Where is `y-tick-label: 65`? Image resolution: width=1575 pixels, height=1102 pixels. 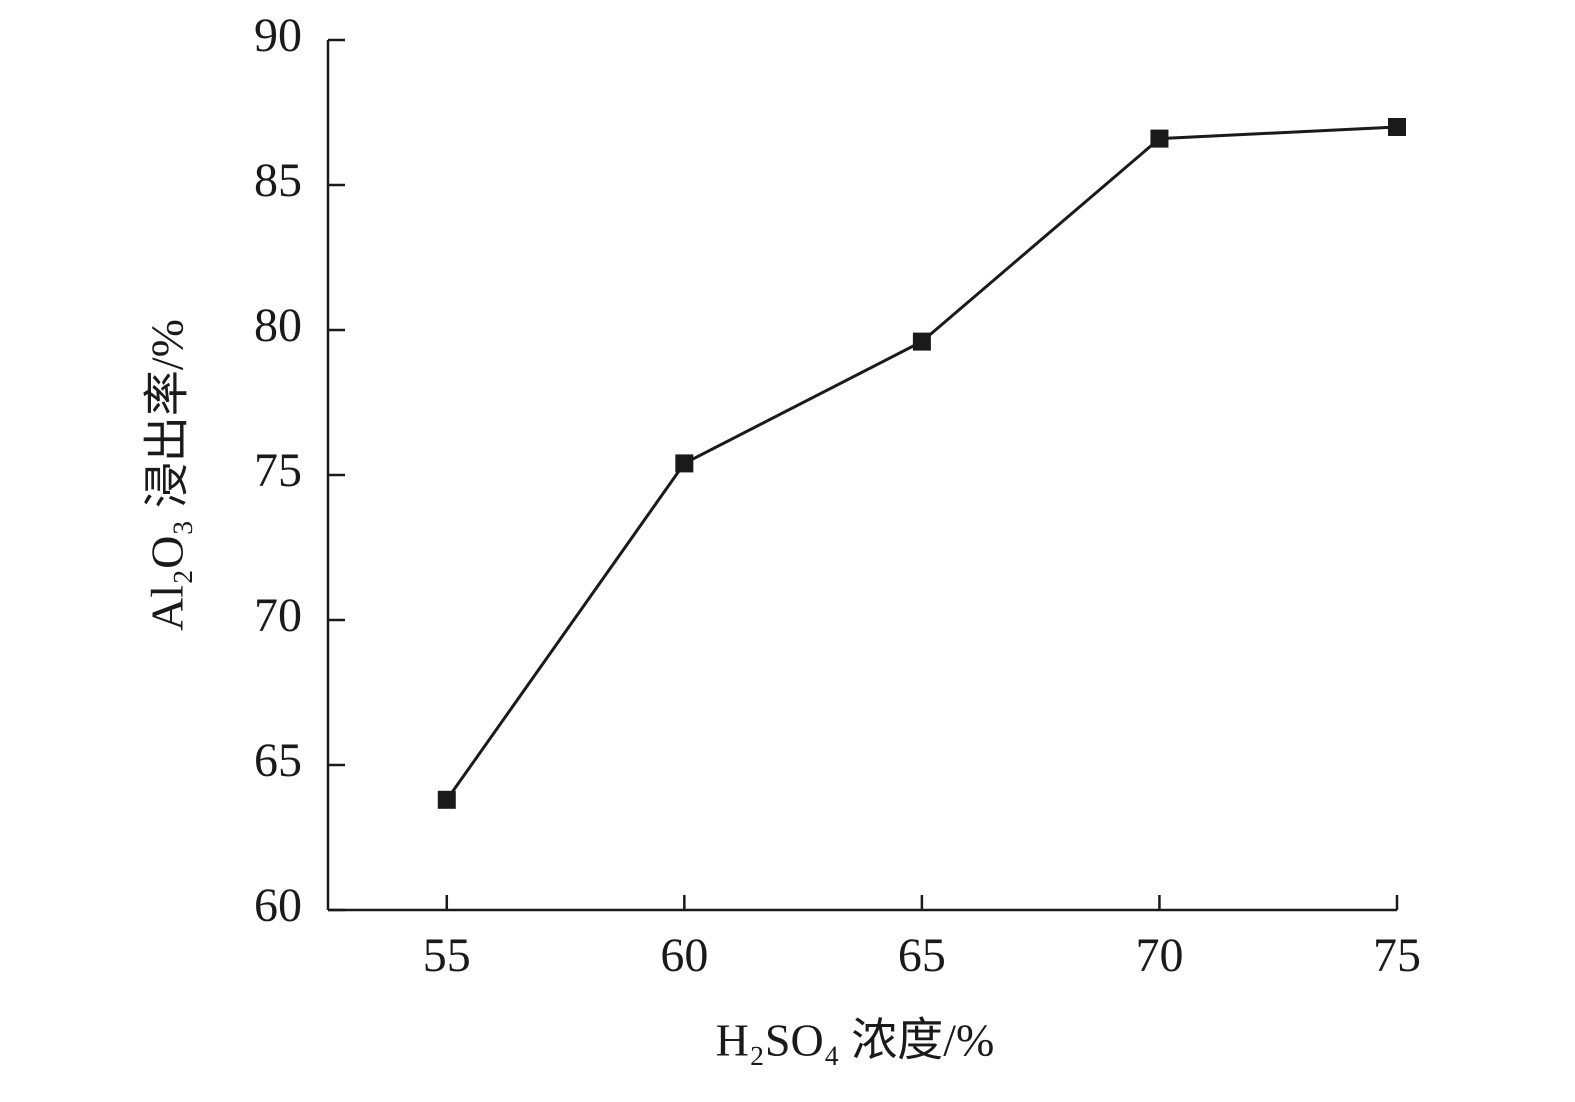 y-tick-label: 65 is located at coordinates (278, 760).